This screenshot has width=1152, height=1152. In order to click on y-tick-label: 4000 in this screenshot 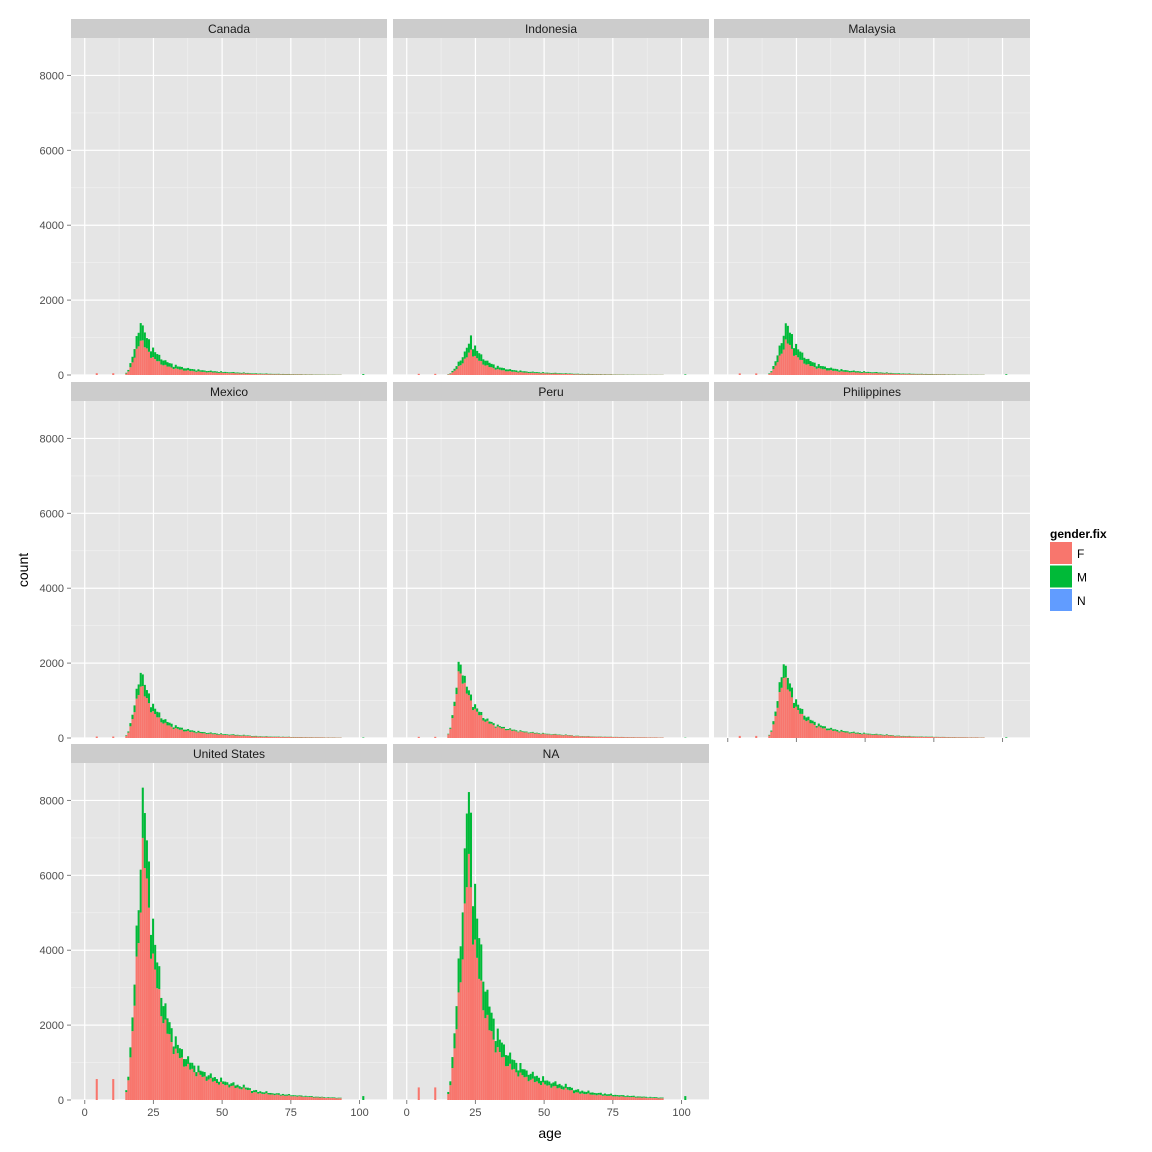, I will do `click(52, 589)`.